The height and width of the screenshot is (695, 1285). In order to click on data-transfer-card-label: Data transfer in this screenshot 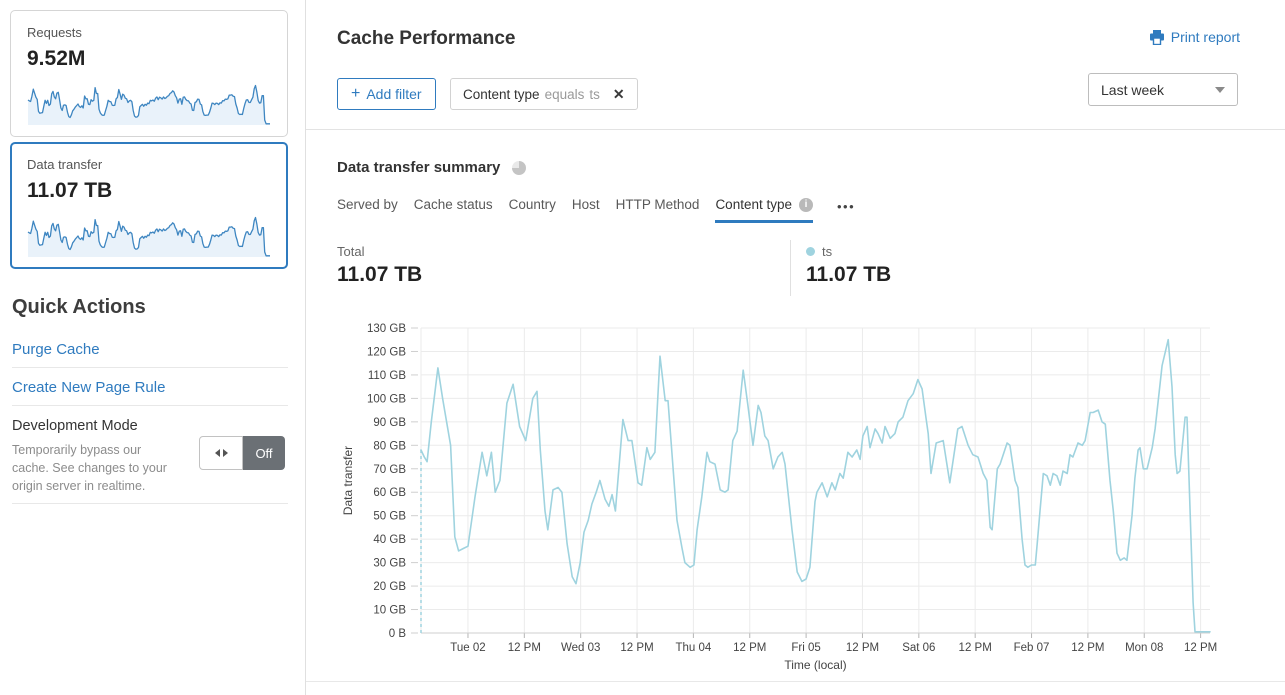, I will do `click(65, 164)`.